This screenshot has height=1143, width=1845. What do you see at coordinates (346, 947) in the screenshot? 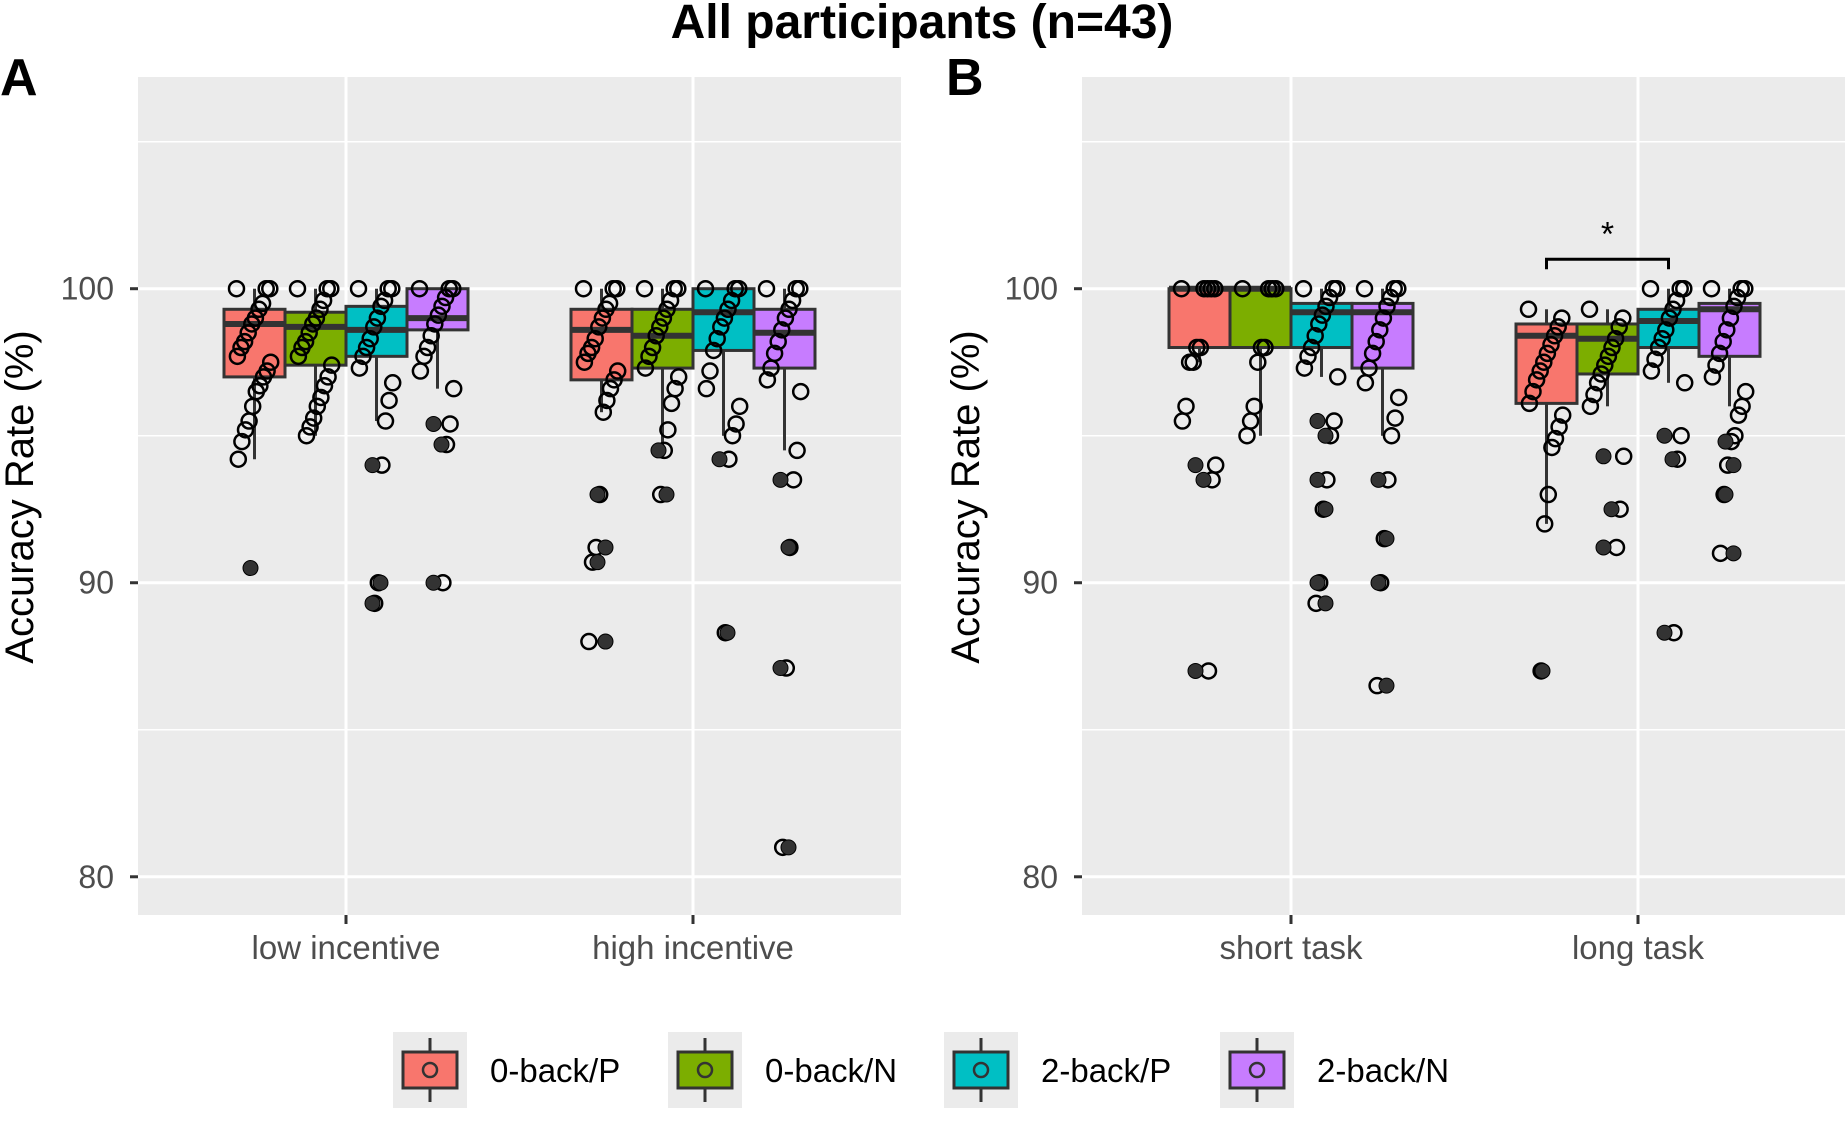
I see `x-tick-label: low incentive` at bounding box center [346, 947].